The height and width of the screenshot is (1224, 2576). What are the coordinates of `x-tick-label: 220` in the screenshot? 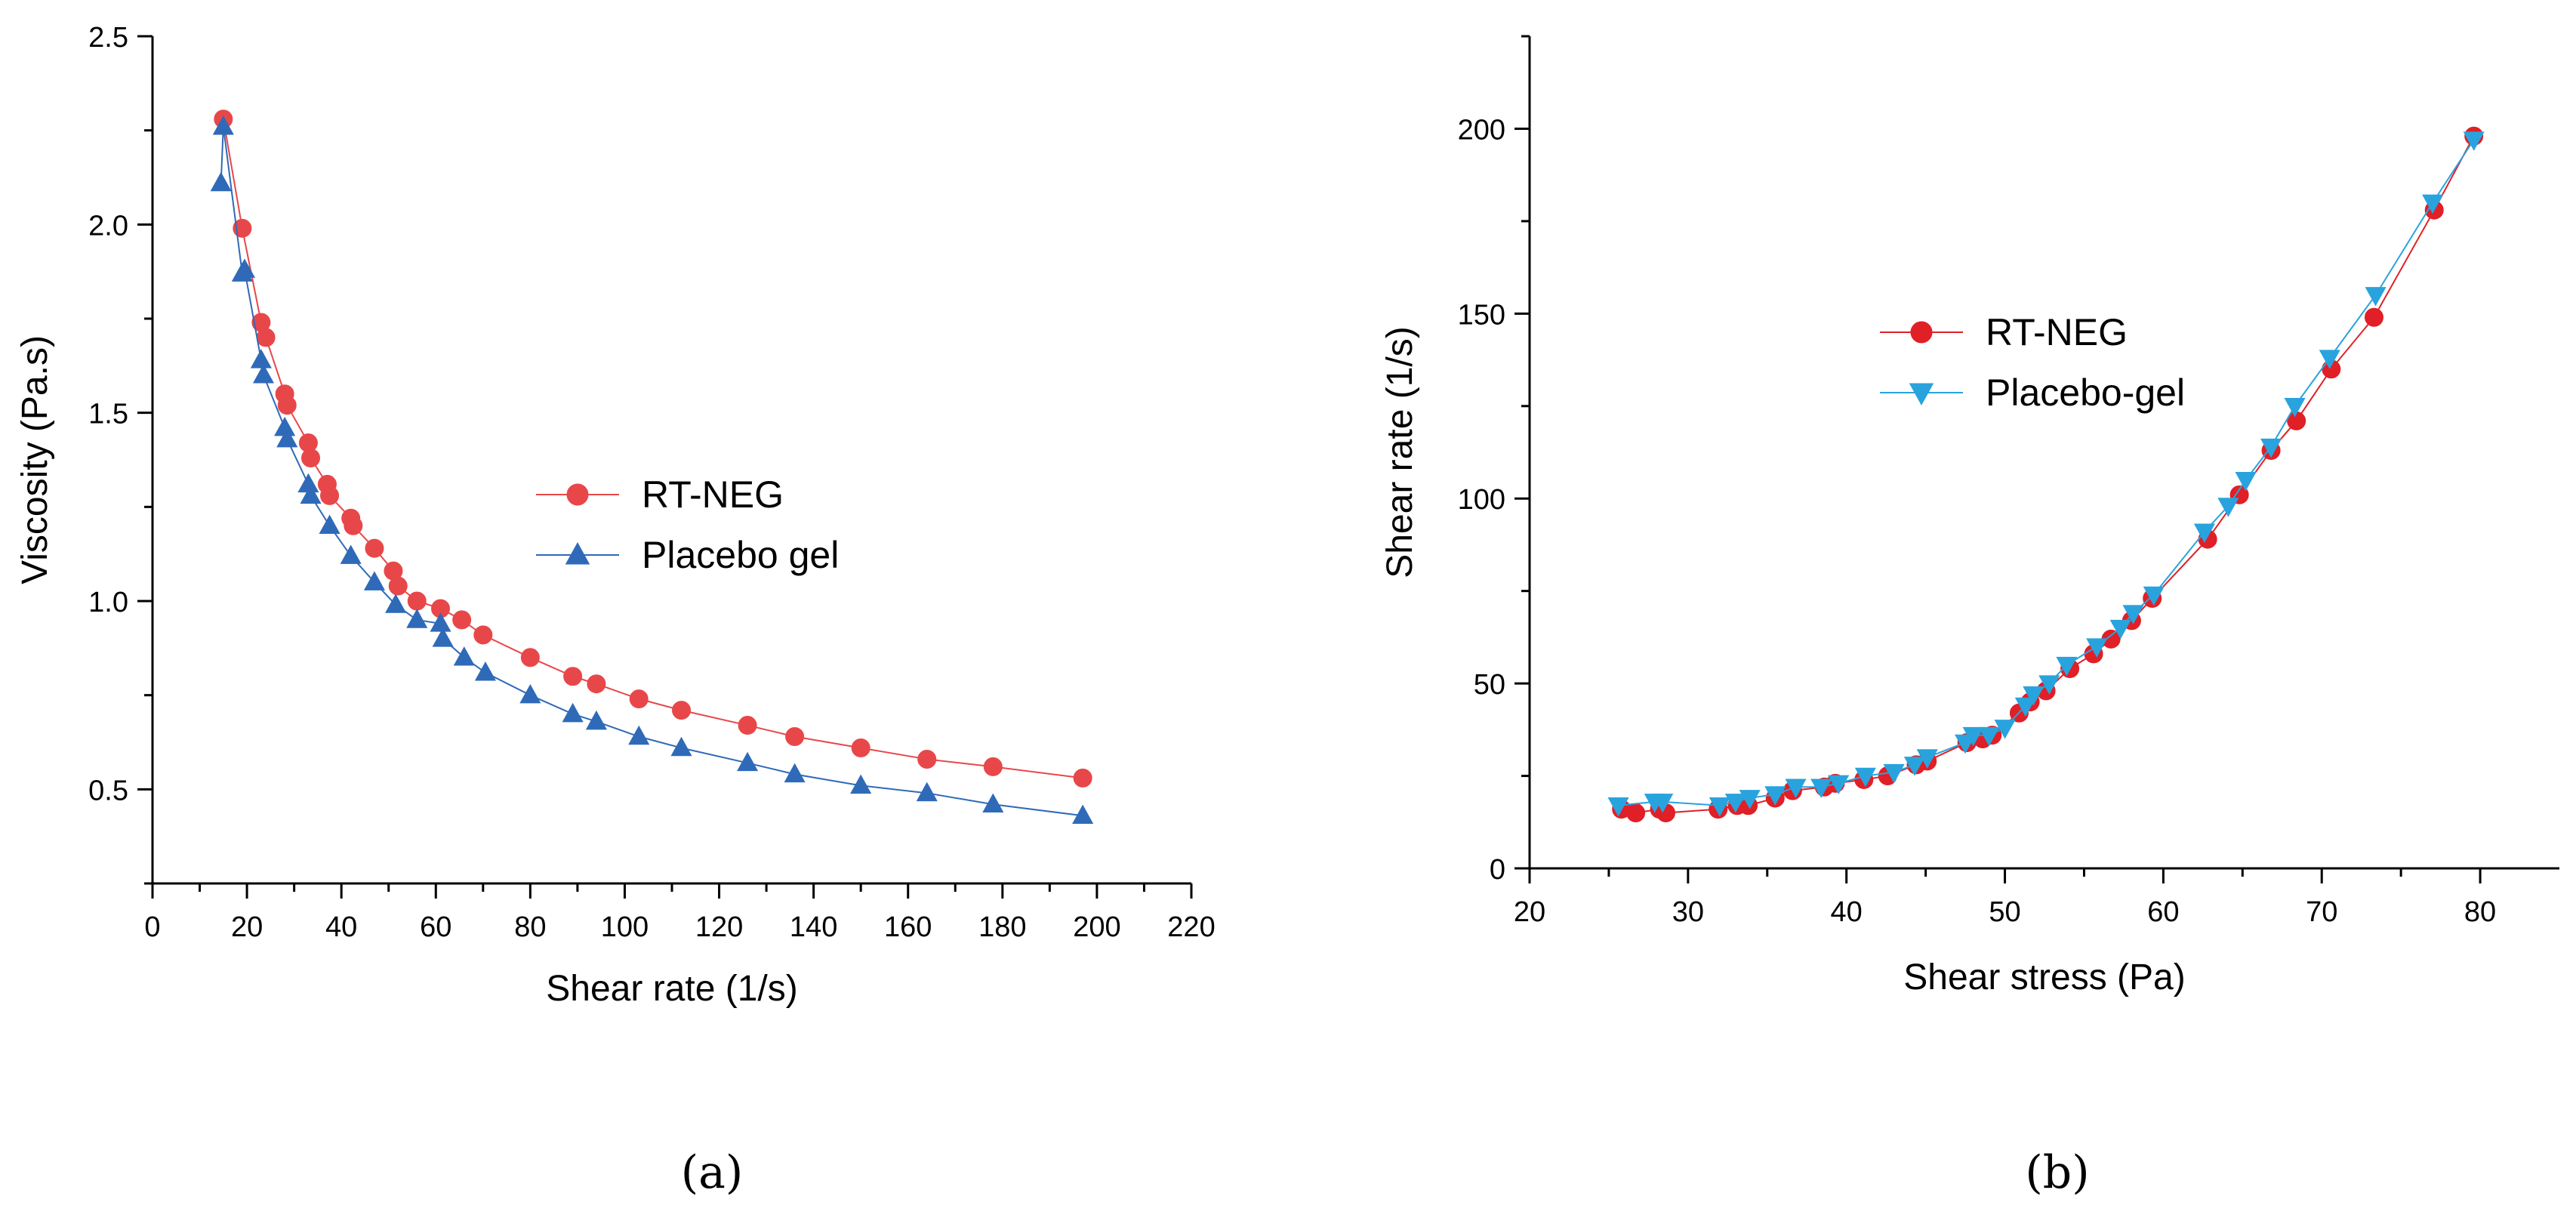 It's located at (1191, 927).